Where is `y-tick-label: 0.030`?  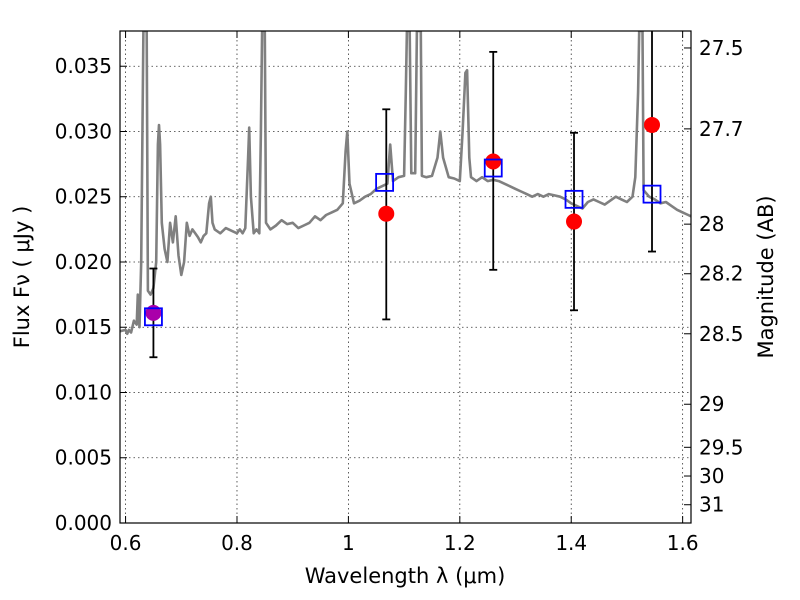 y-tick-label: 0.030 is located at coordinates (83, 131).